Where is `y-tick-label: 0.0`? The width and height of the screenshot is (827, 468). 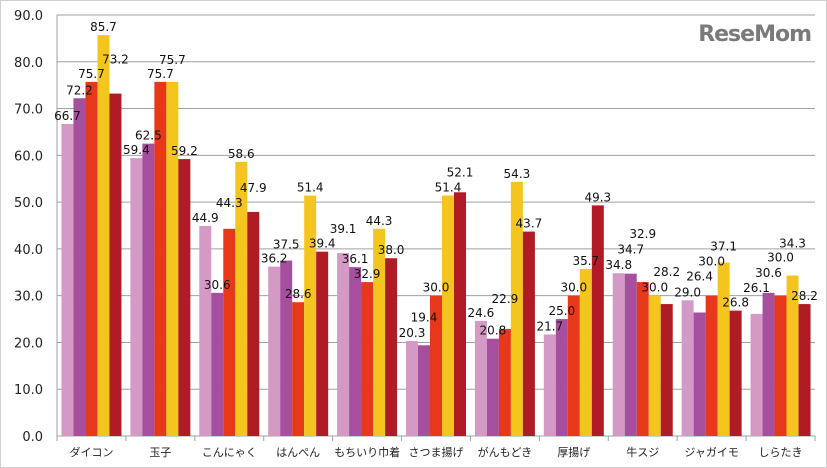 y-tick-label: 0.0 is located at coordinates (32, 437).